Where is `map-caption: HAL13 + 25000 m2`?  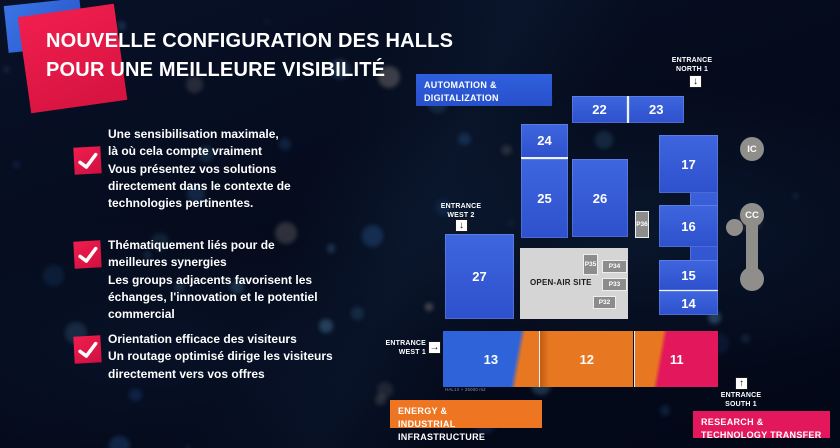
map-caption: HAL13 + 25000 m2 is located at coordinates (465, 389).